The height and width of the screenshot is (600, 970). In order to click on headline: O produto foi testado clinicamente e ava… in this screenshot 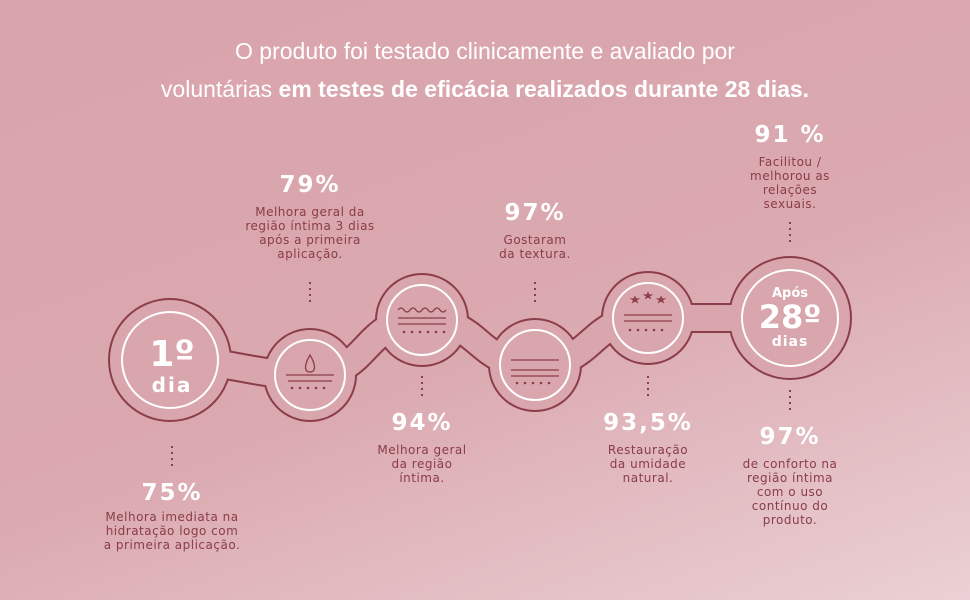, I will do `click(485, 51)`.